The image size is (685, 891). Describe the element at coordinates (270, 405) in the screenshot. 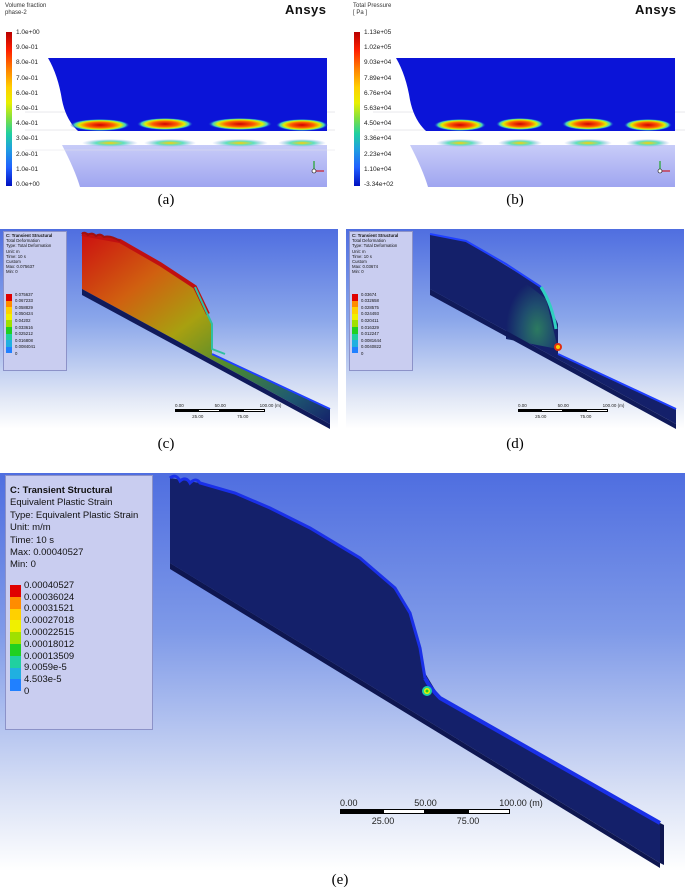

I see `scale-label: 100.00 (m)` at that location.